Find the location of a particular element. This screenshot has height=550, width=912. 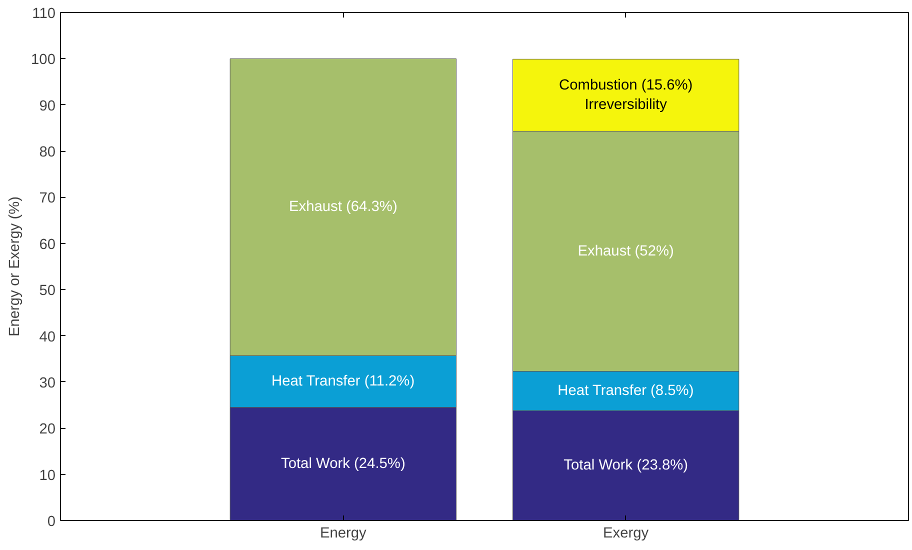

y-tick-label: 30 is located at coordinates (47, 383).